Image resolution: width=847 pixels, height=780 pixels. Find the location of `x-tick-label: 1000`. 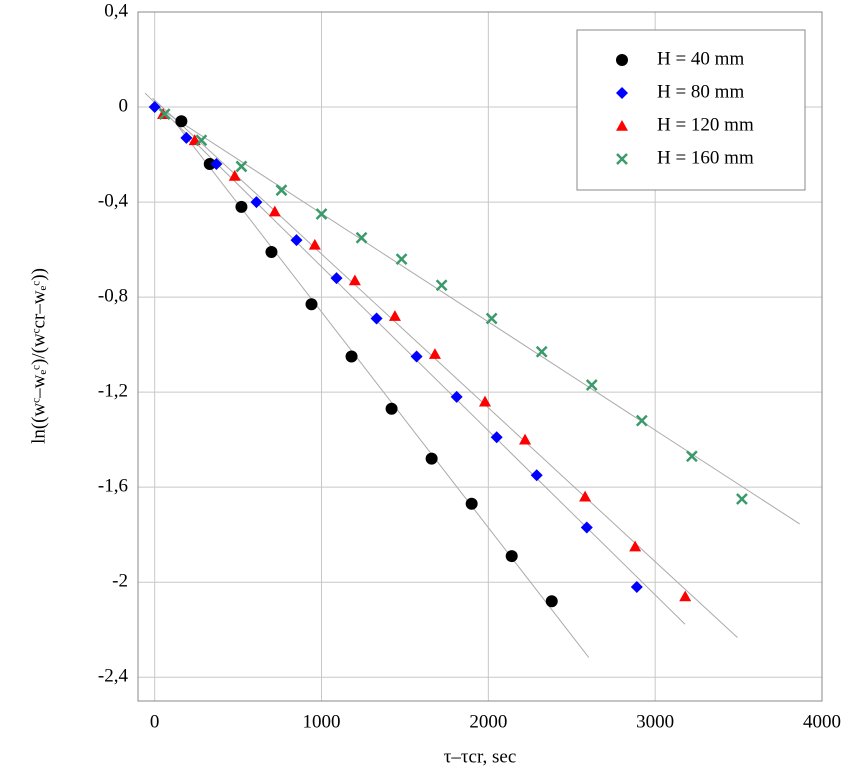

x-tick-label: 1000 is located at coordinates (322, 721).